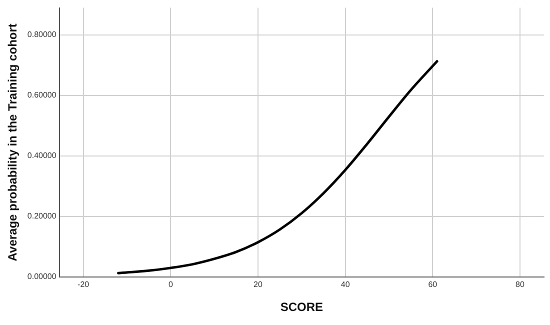  Describe the element at coordinates (42, 277) in the screenshot. I see `y-tick-label: 0.00000` at that location.